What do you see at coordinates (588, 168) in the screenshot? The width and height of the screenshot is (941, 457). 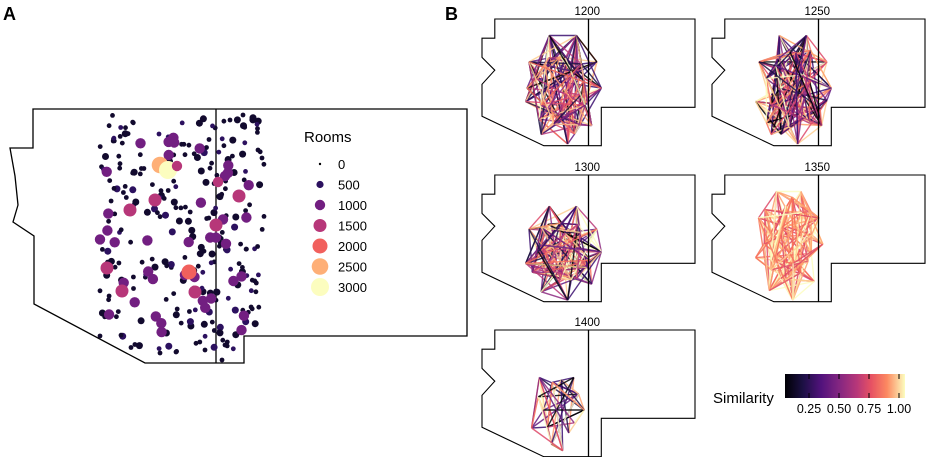 I see `similarity-map-title: 1300` at bounding box center [588, 168].